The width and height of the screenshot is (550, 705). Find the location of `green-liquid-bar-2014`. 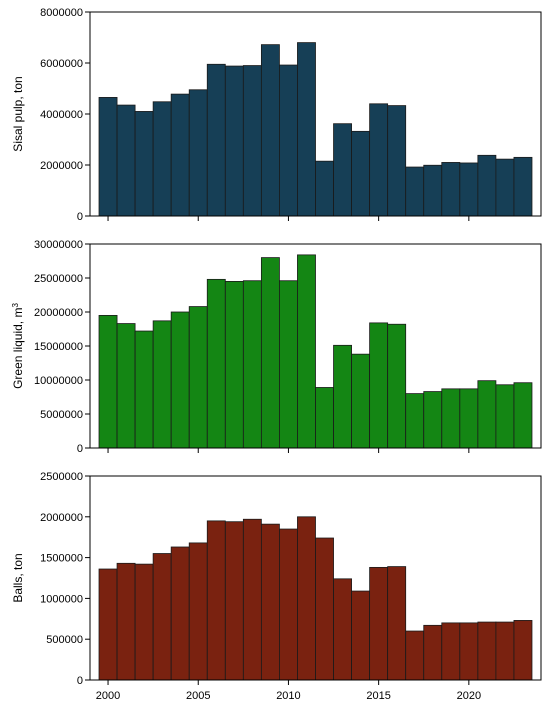

green-liquid-bar-2014 is located at coordinates (361, 401).